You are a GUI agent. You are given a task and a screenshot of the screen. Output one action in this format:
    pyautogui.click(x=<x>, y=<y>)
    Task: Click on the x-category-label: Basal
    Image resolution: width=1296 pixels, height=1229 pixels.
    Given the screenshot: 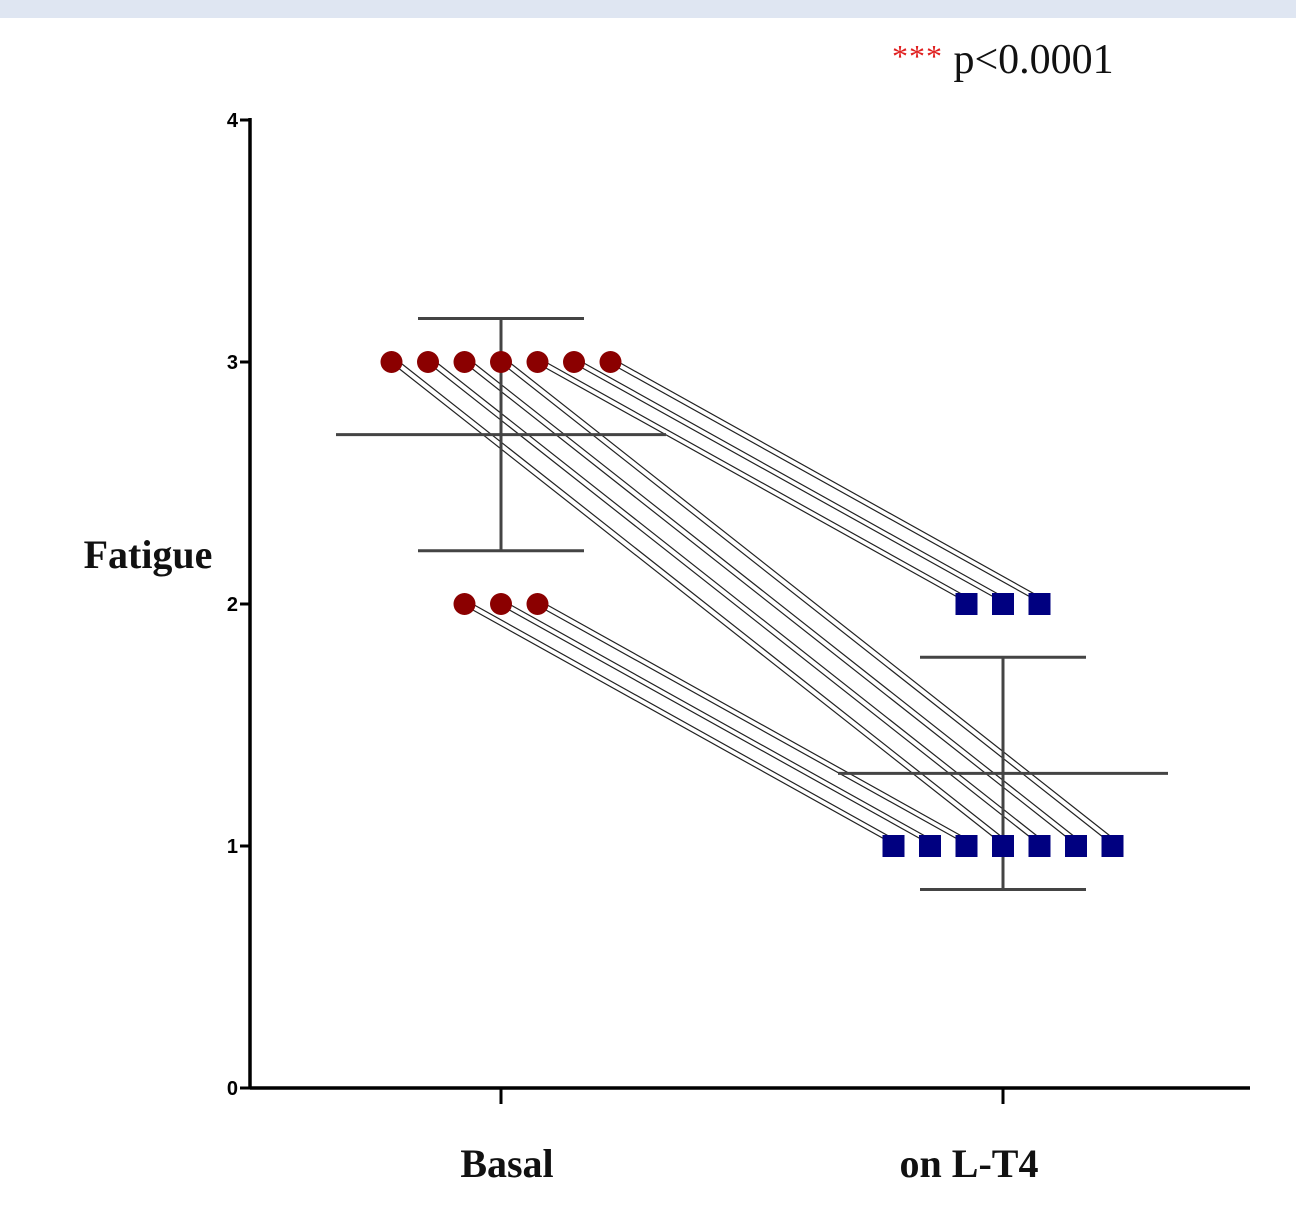 What is the action you would take?
    pyautogui.click(x=506, y=1163)
    